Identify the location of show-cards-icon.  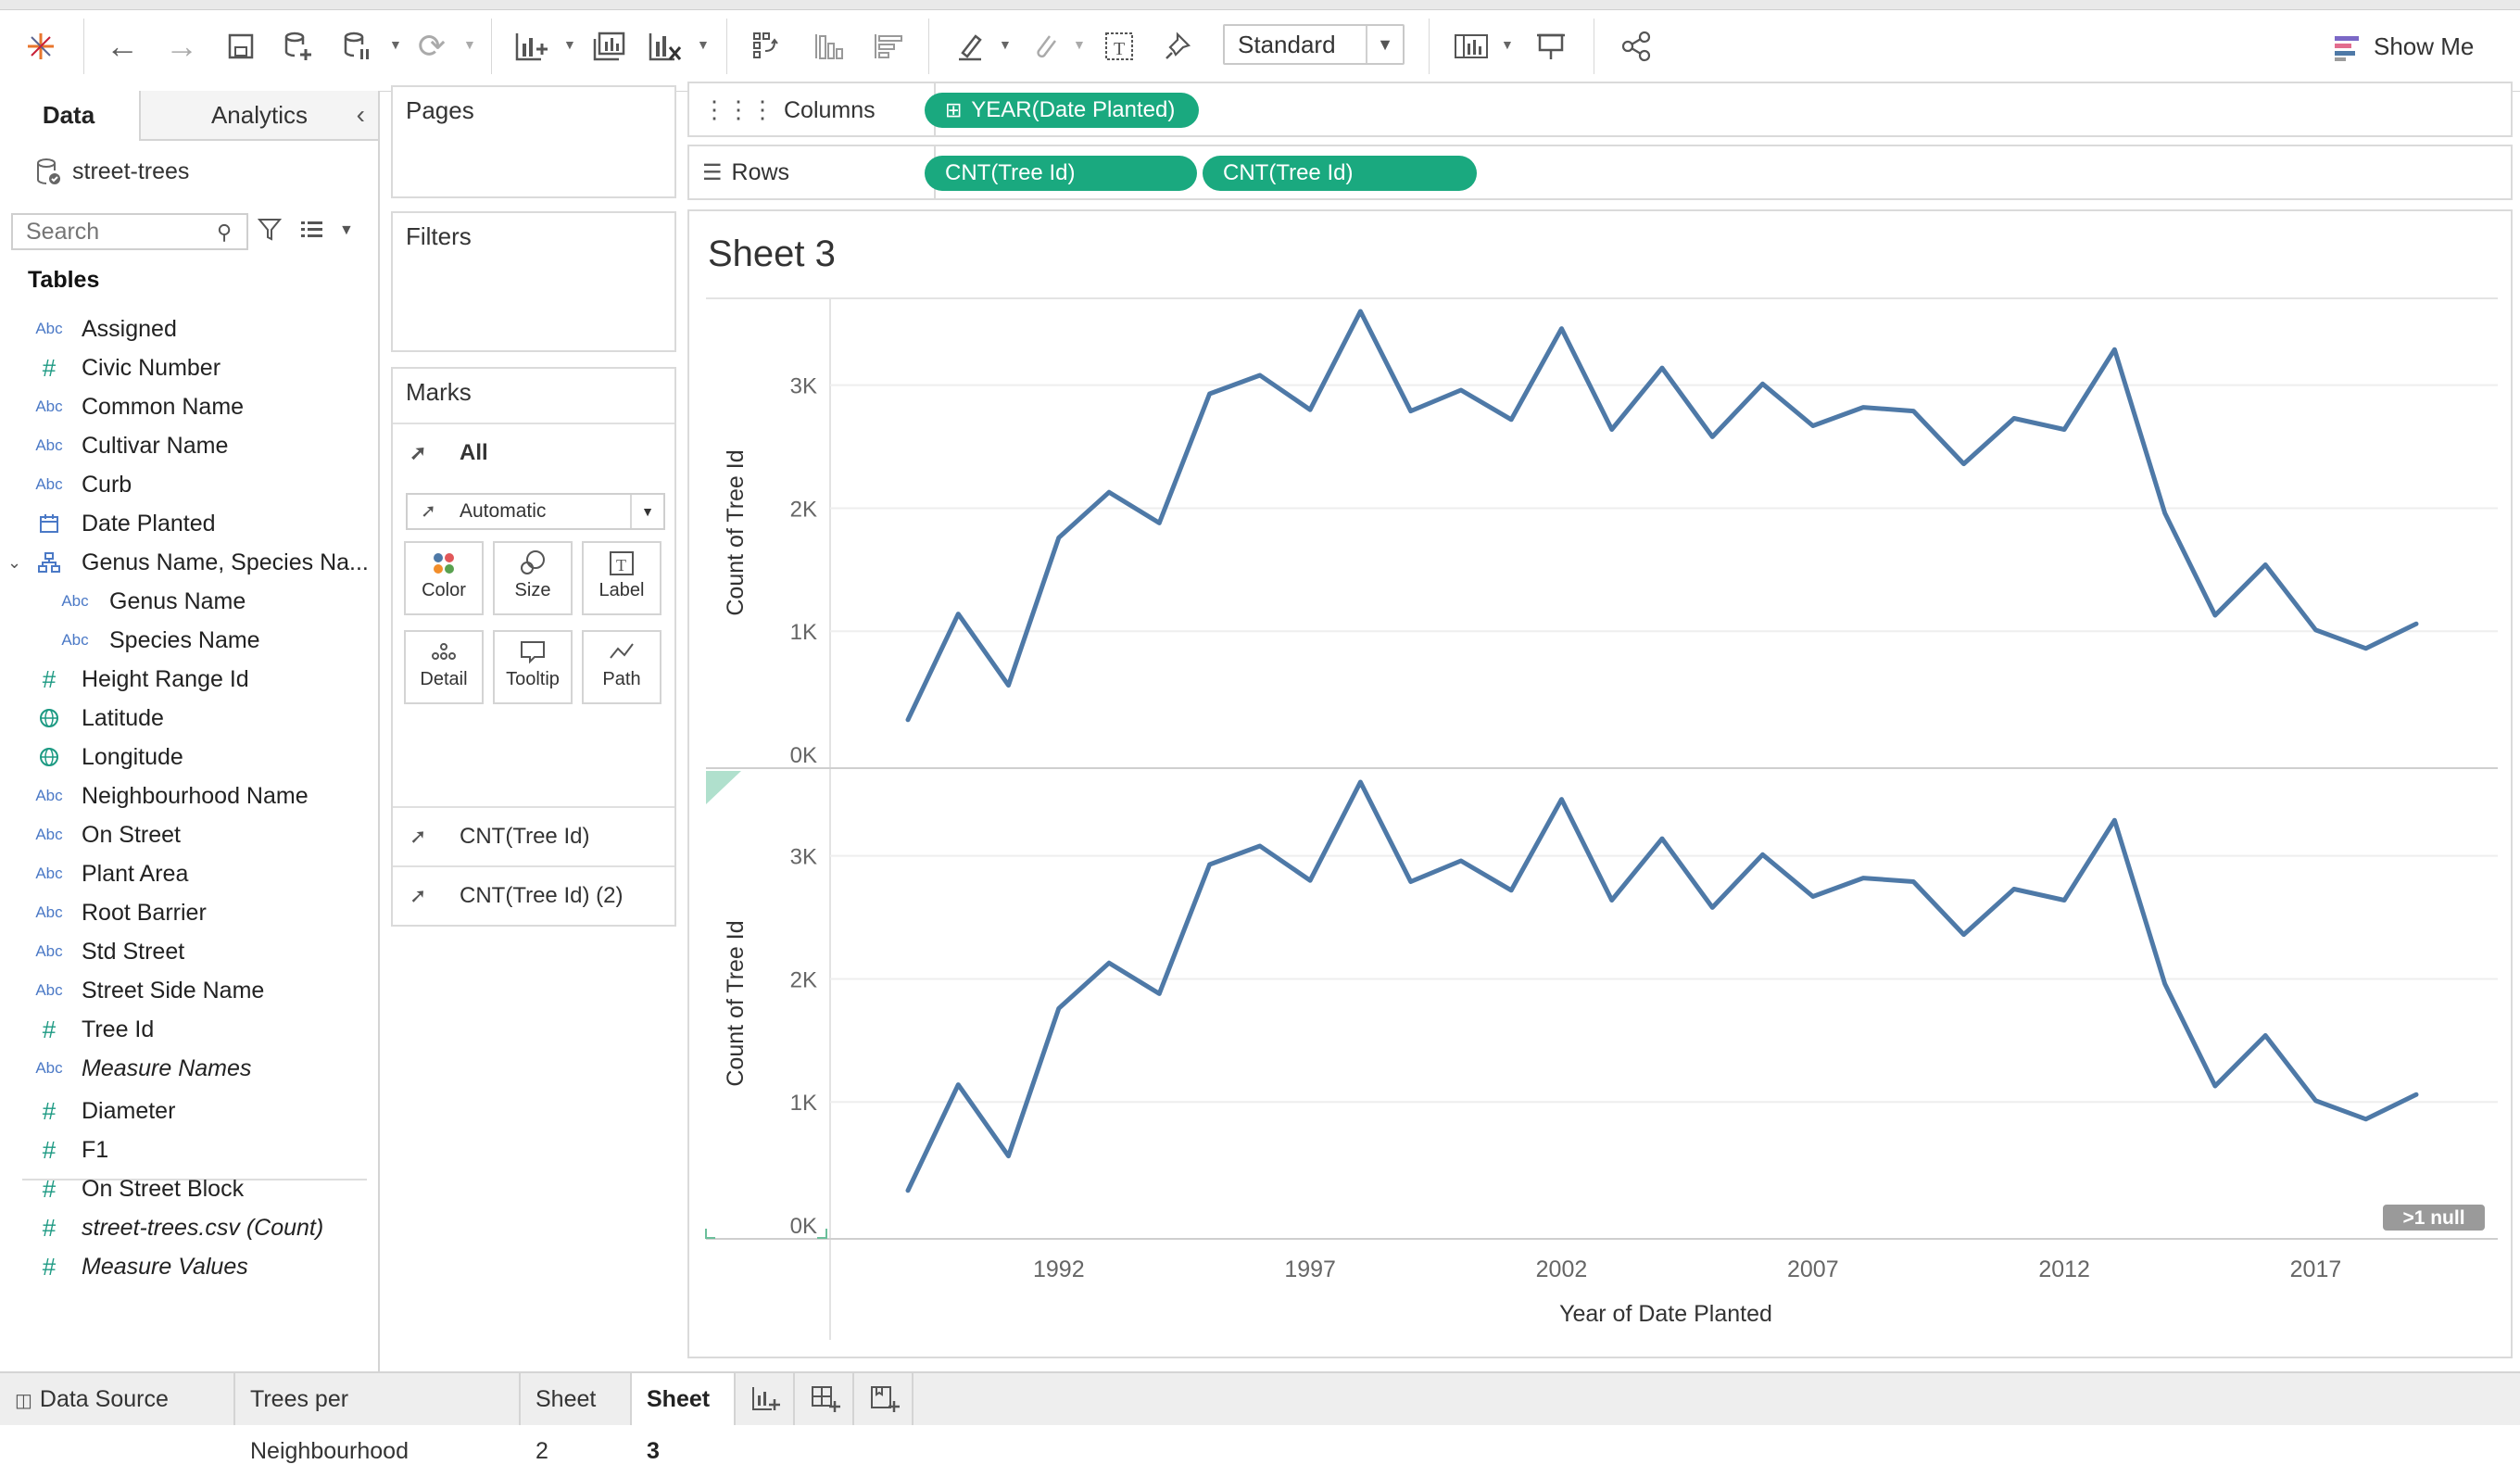
(1471, 46).